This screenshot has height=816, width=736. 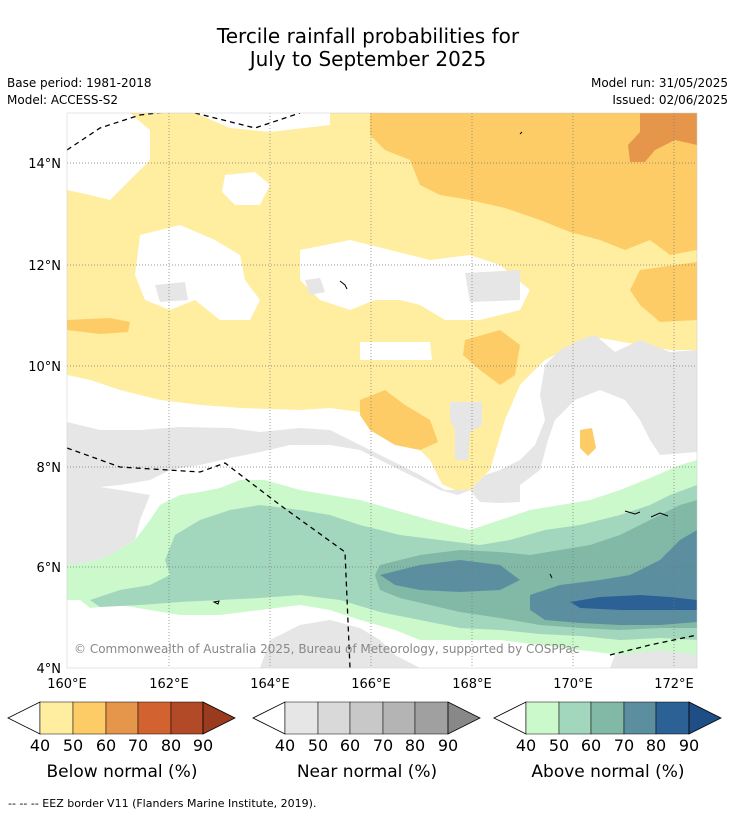 What do you see at coordinates (670, 100) in the screenshot?
I see `issued-text: Issued: 02/06/2025` at bounding box center [670, 100].